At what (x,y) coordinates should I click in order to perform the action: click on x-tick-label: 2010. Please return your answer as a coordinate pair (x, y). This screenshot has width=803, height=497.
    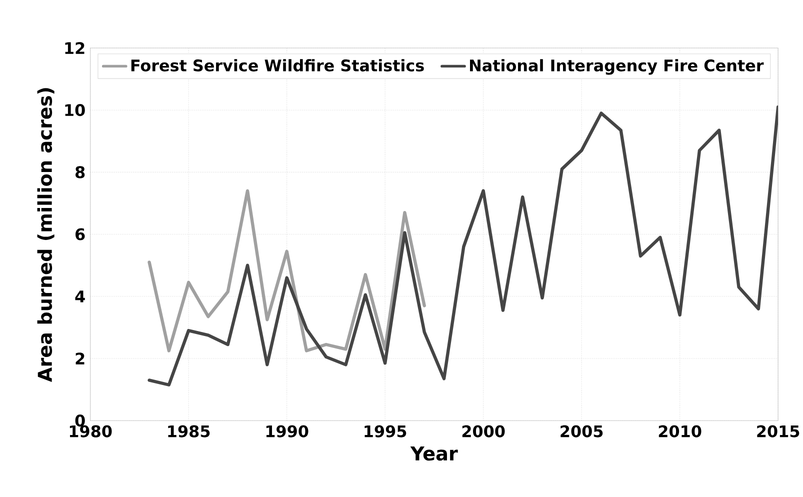
    Looking at the image, I should click on (680, 432).